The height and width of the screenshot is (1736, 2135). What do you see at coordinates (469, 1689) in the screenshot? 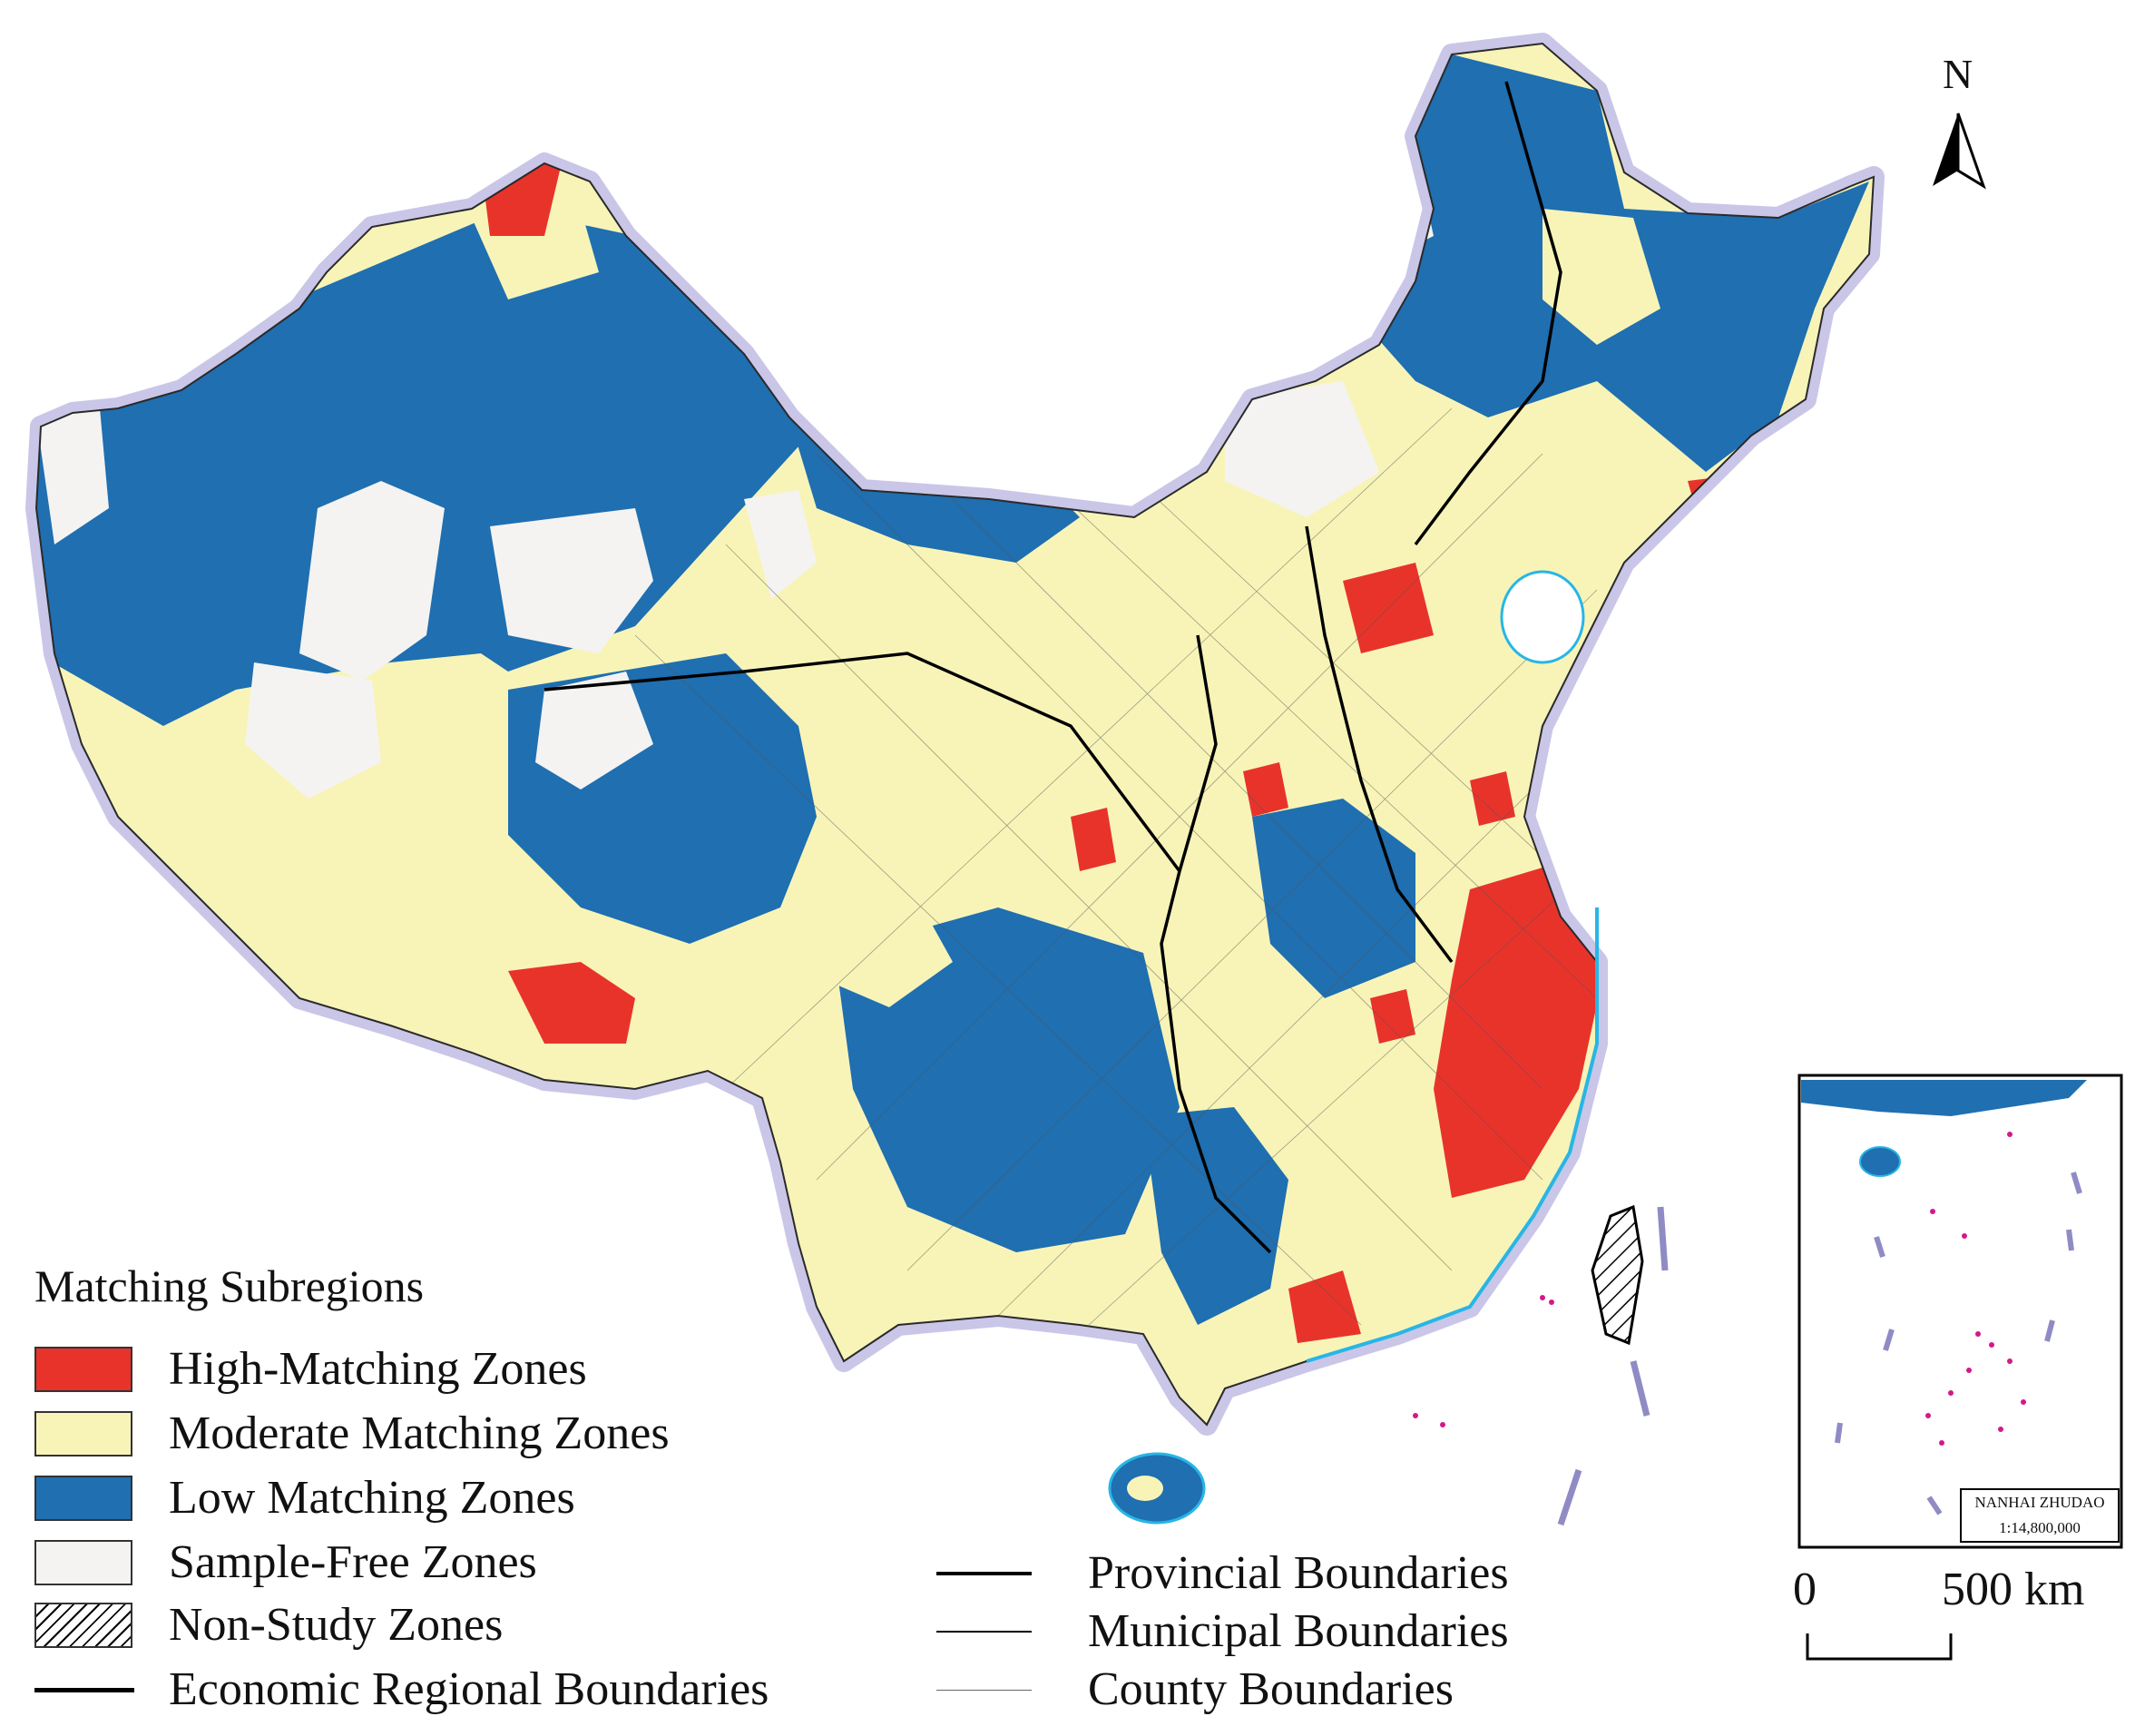
I see `legend-label-economic: Economic Regional Boundaries` at bounding box center [469, 1689].